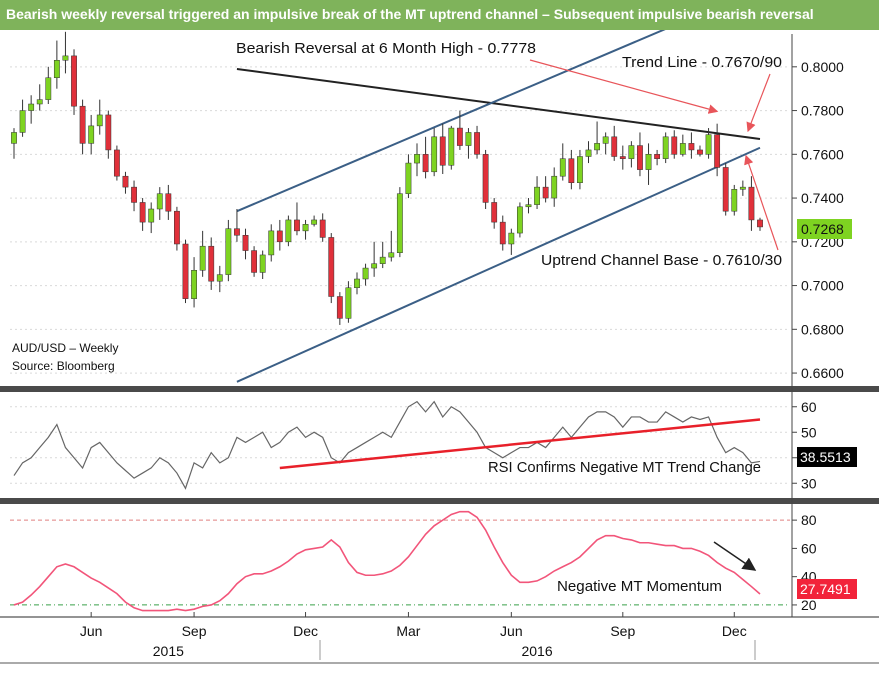 The image size is (879, 675). Describe the element at coordinates (624, 467) in the screenshot. I see `annotation-rsi: RSI Confirms Negative MT Trend Change` at that location.